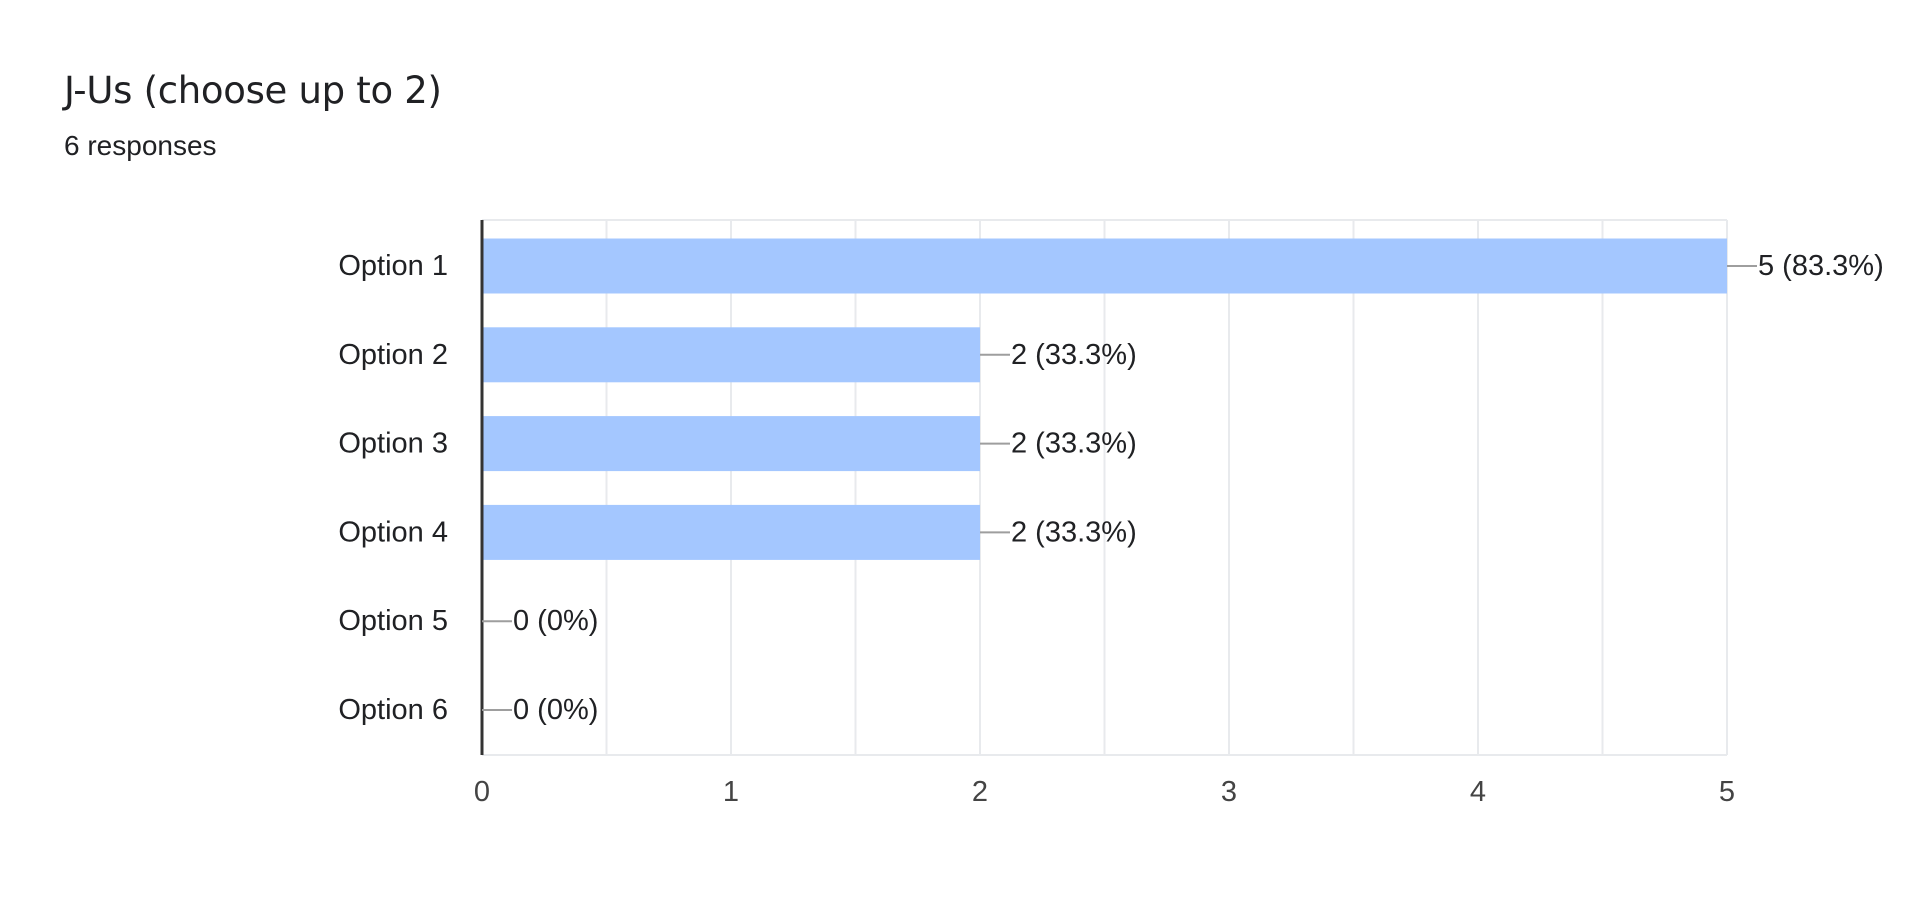 The height and width of the screenshot is (913, 1920). Describe the element at coordinates (1229, 792) in the screenshot. I see `x-tick-label: 3` at that location.